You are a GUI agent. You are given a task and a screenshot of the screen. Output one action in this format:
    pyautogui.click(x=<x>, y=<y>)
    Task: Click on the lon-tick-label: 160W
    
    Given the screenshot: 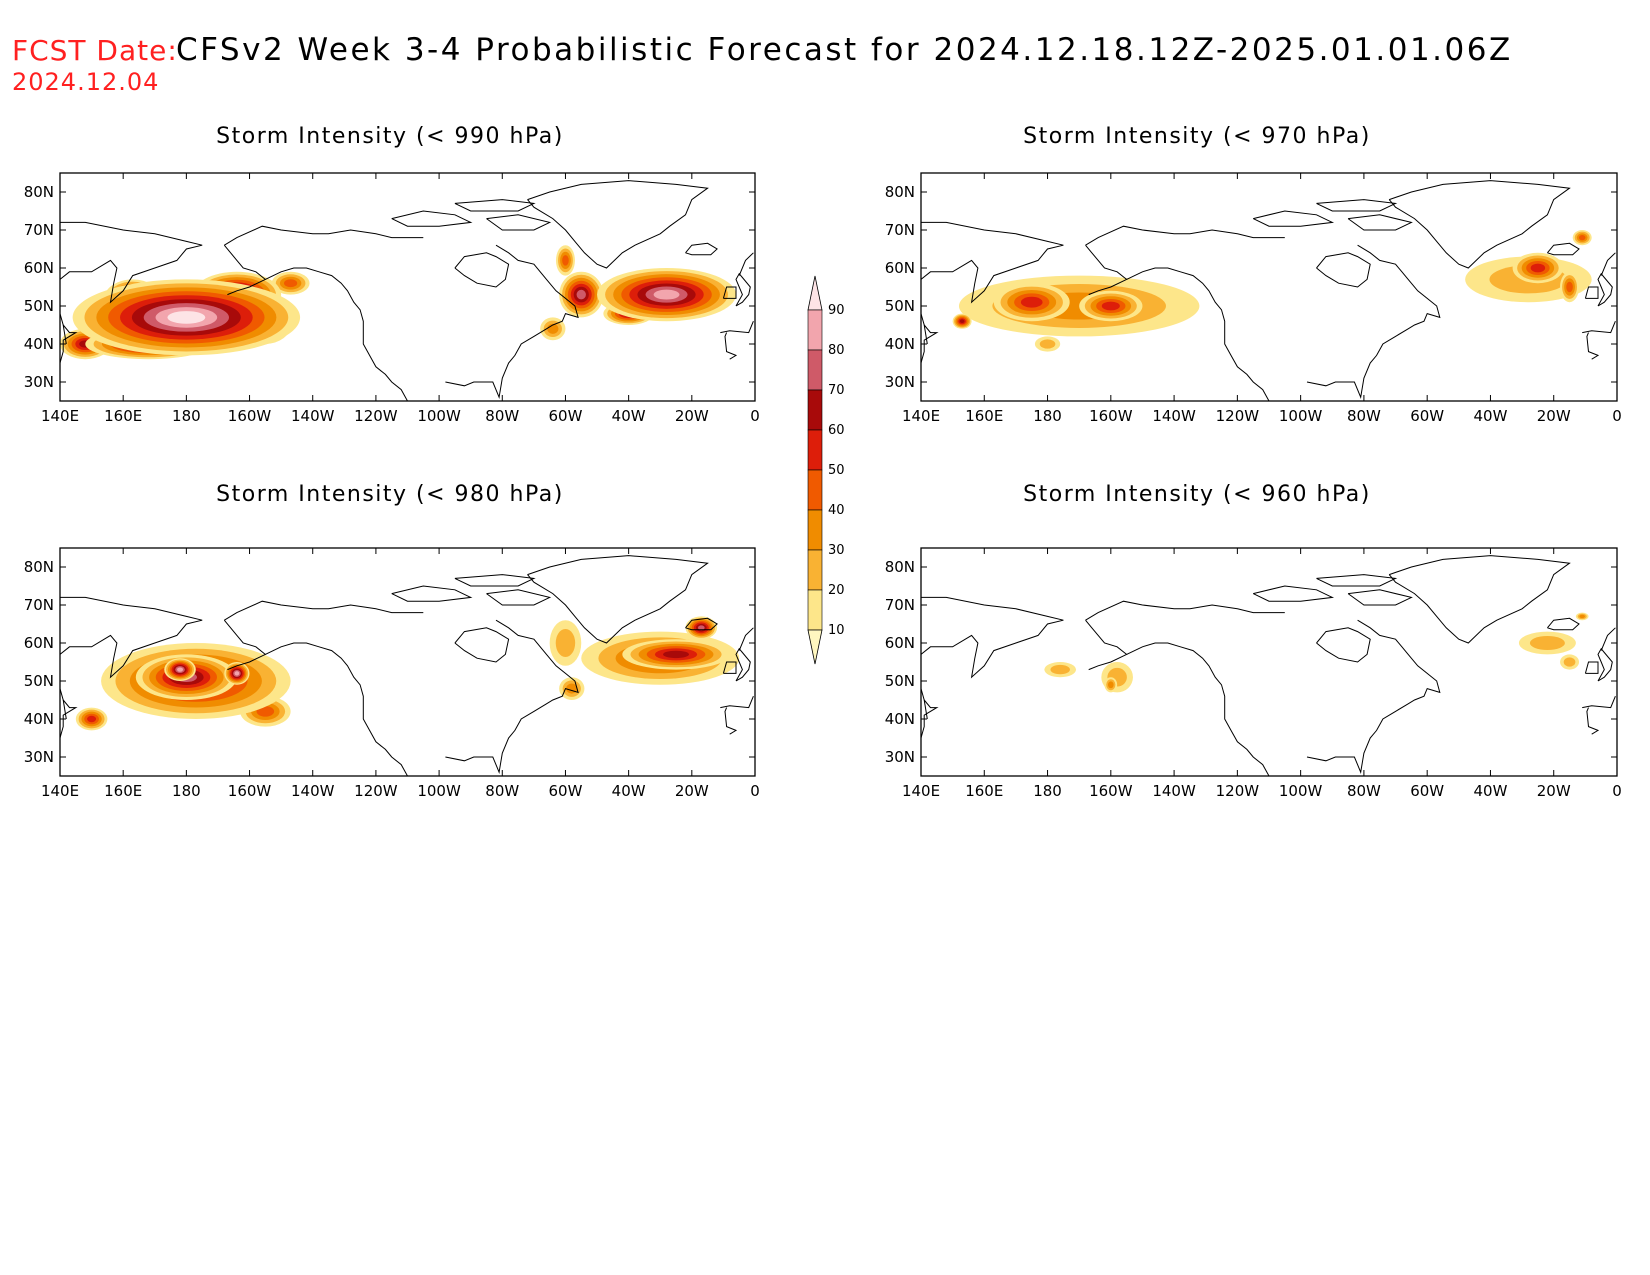 What is the action you would take?
    pyautogui.click(x=250, y=791)
    